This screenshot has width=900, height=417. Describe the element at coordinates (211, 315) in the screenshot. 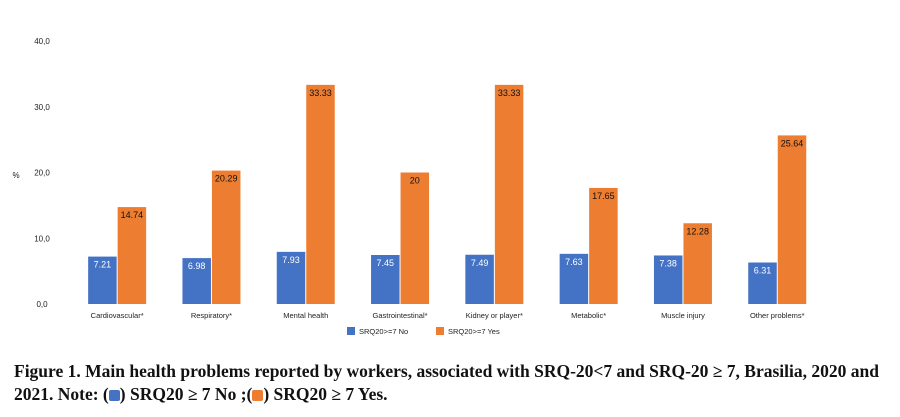

I see `category-label: Respiratory*` at that location.